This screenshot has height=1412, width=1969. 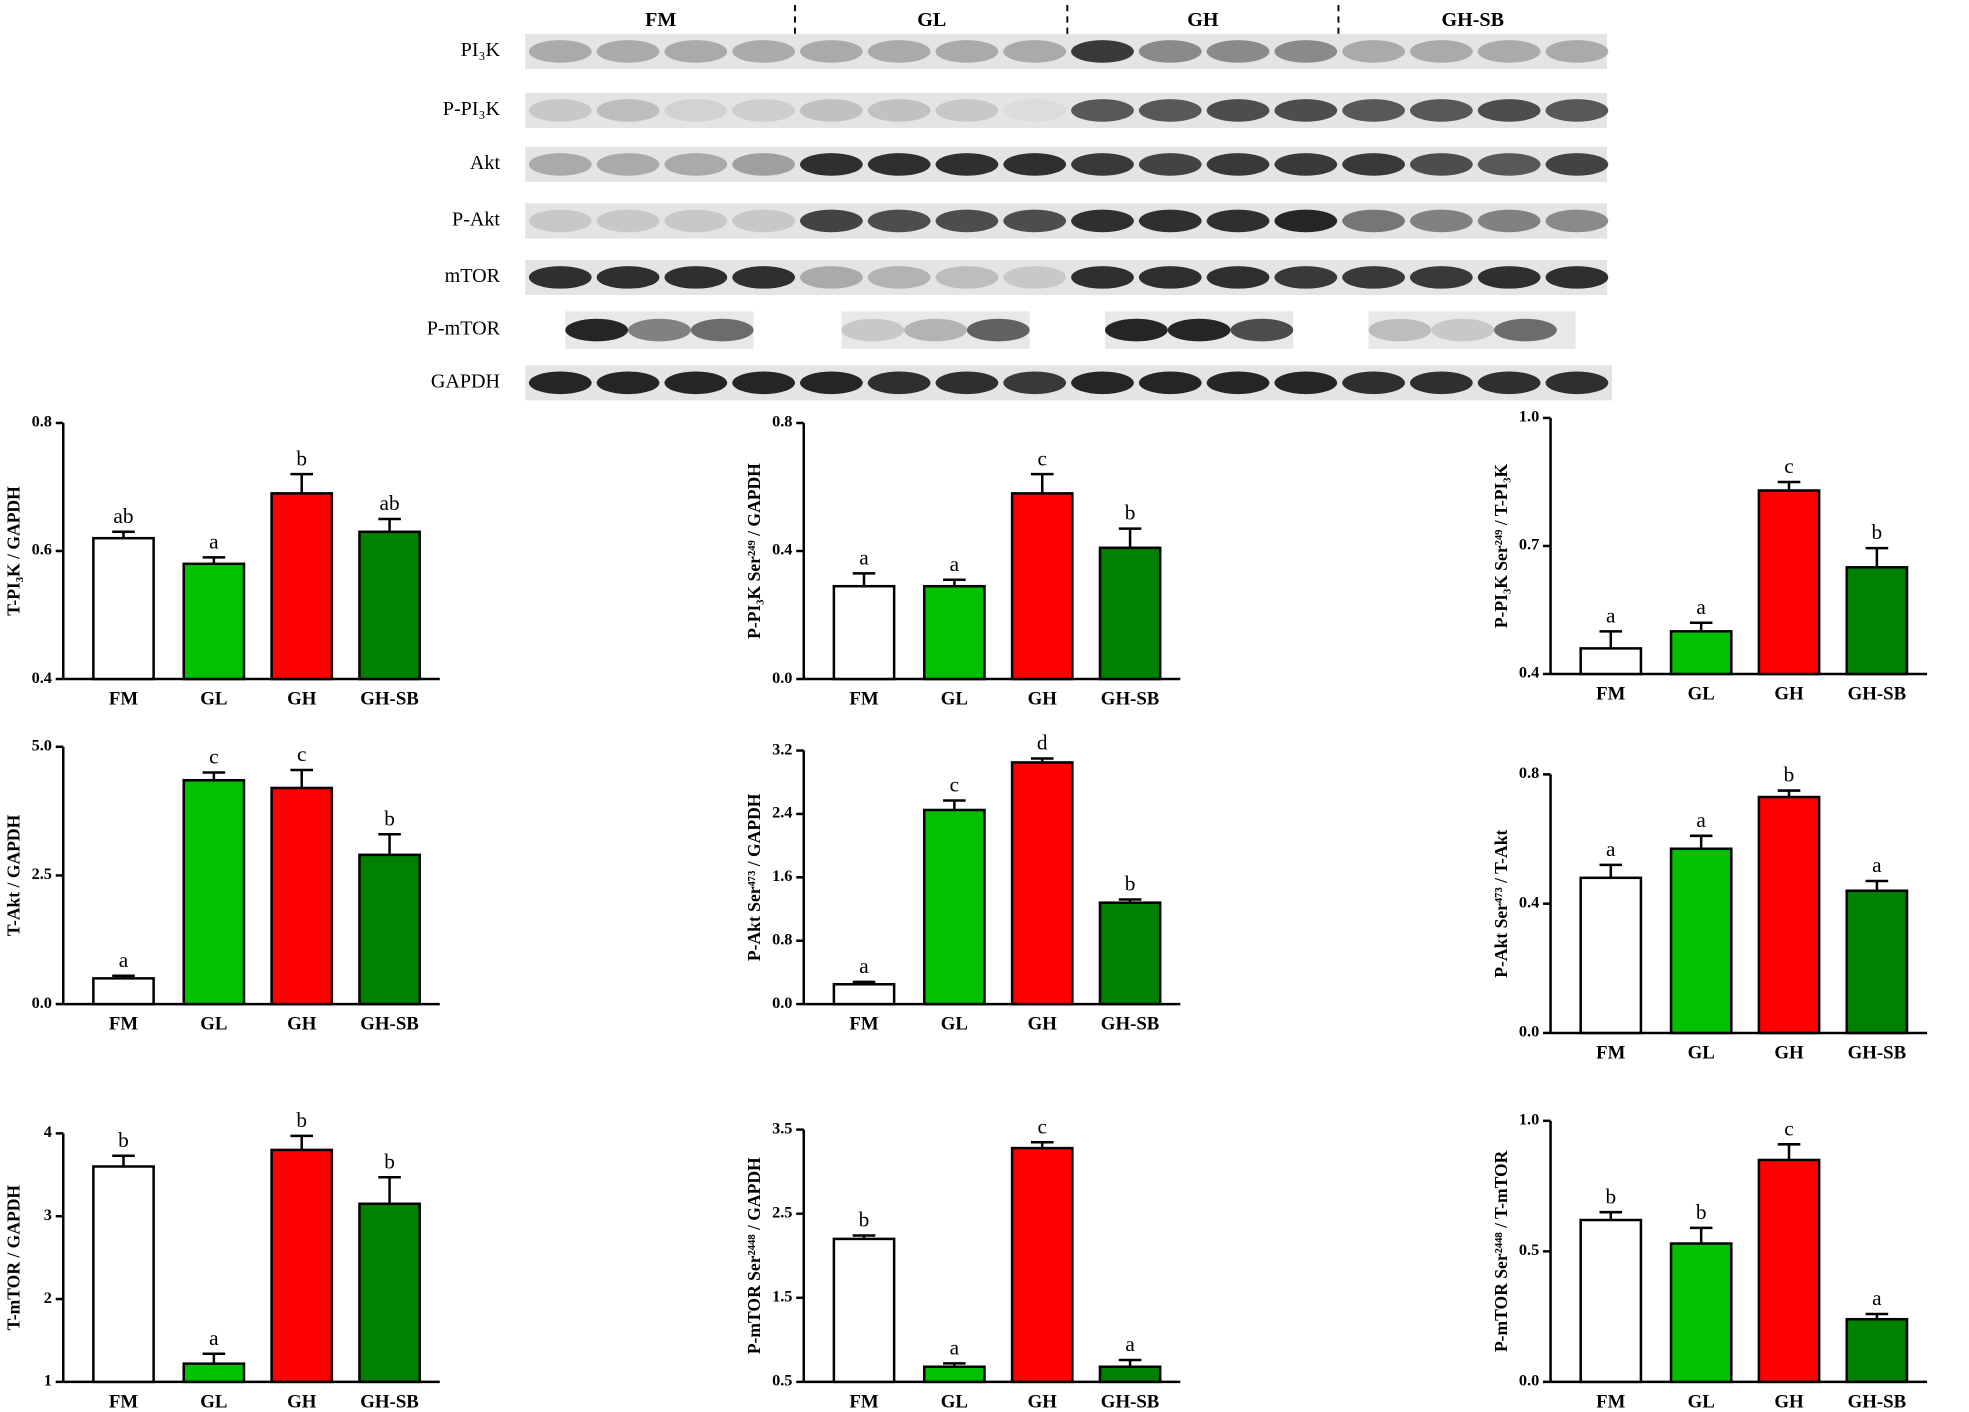 What do you see at coordinates (123, 516) in the screenshot?
I see `significance-letter: ab` at bounding box center [123, 516].